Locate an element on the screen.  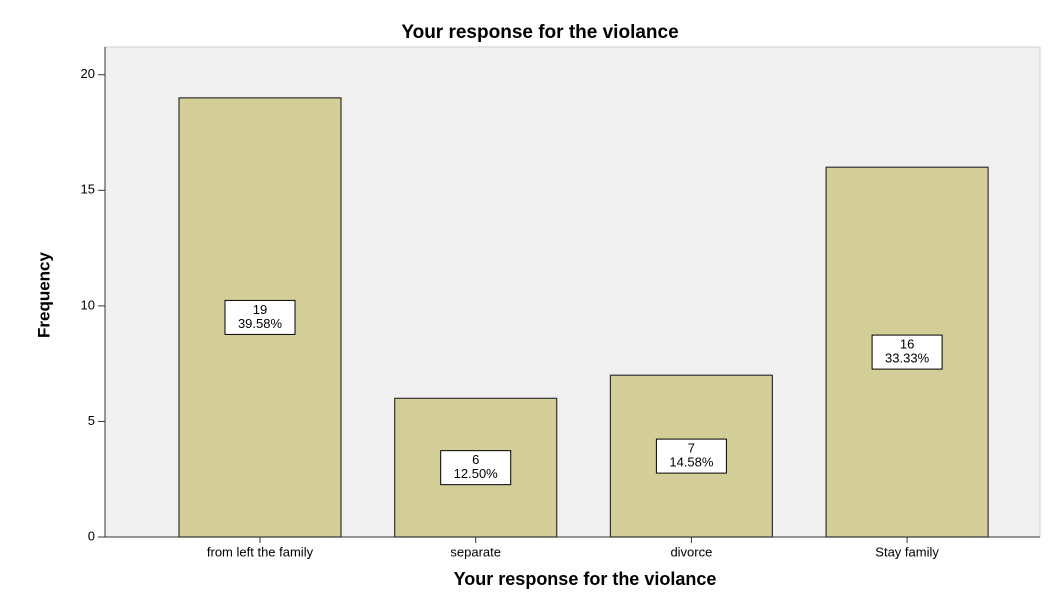
value-label: 19 is located at coordinates (260, 309).